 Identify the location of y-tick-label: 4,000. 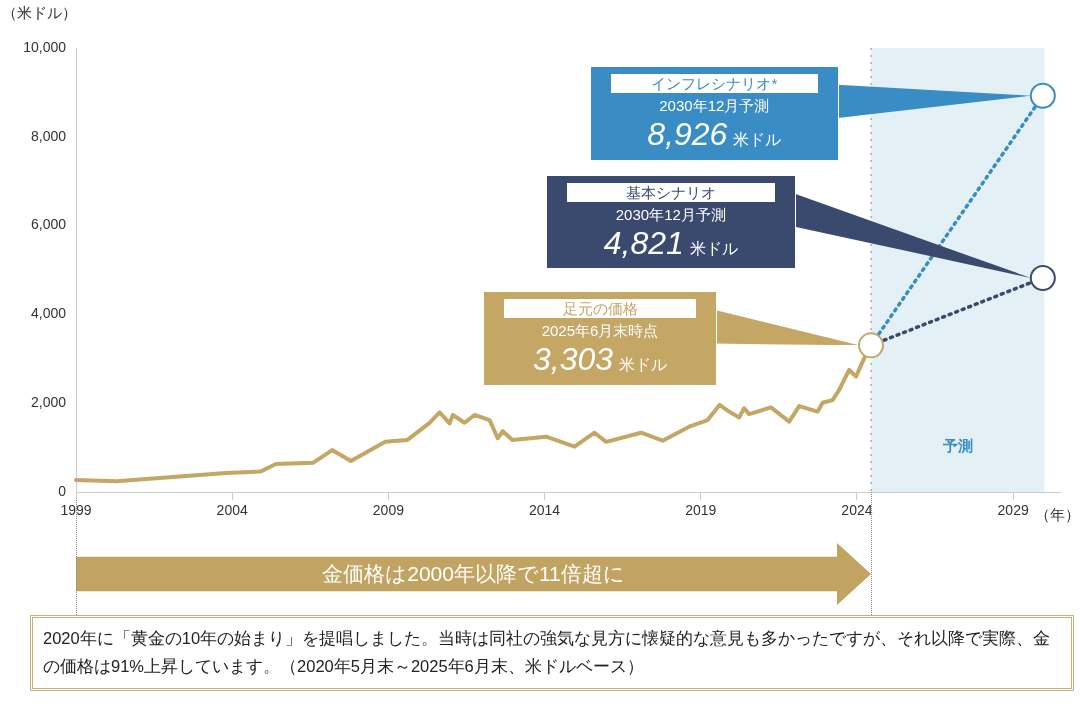
(48, 313).